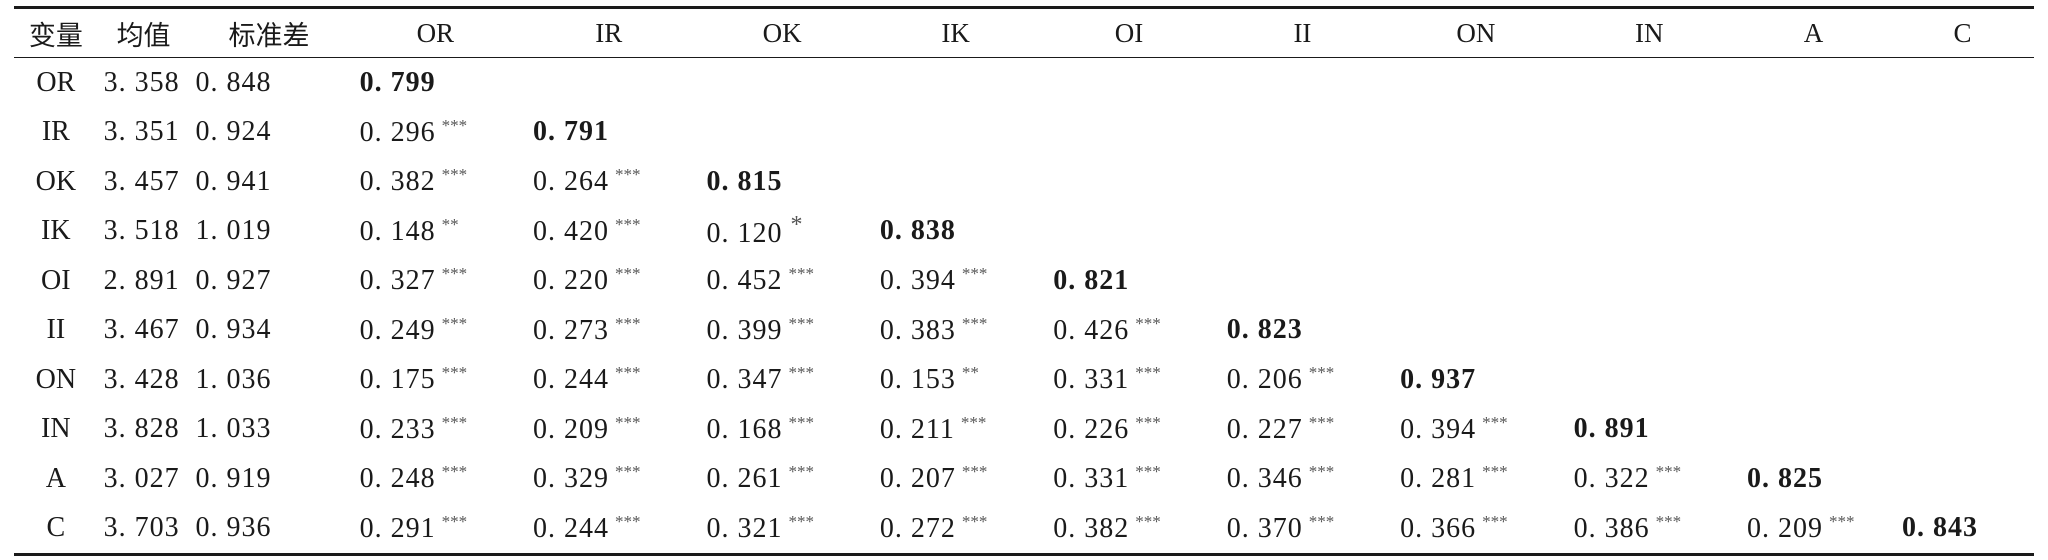 The height and width of the screenshot is (560, 2048). Describe the element at coordinates (55, 478) in the screenshot. I see `variable-name-cell: A` at that location.